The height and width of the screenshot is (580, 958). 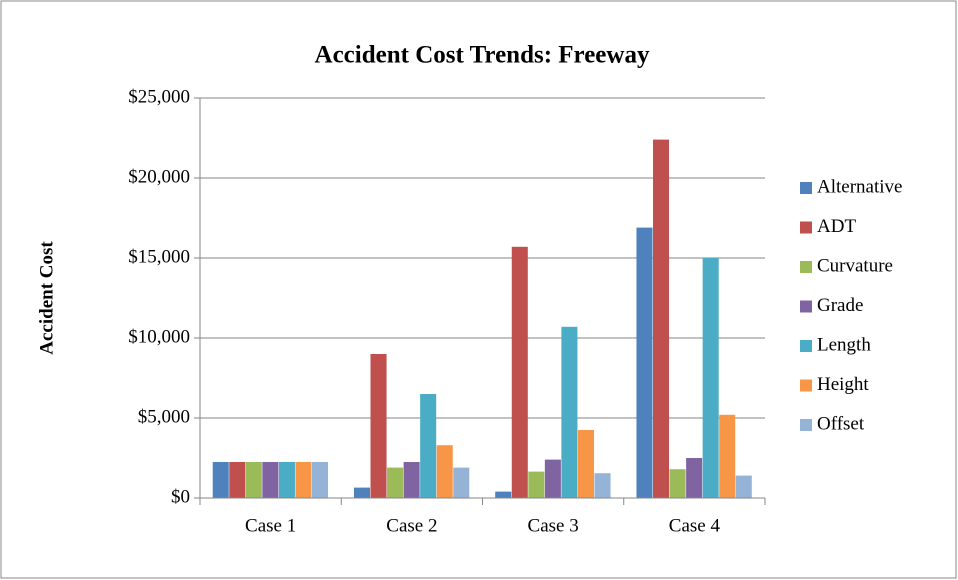 I want to click on legend-label: Length, so click(x=844, y=344).